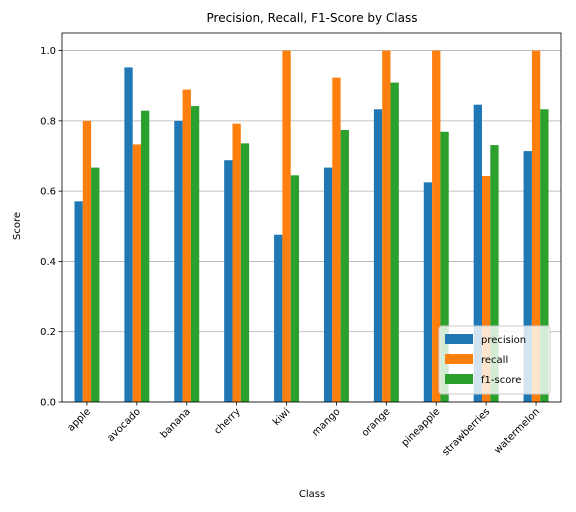 This screenshot has height=512, width=576. I want to click on bar-recall-cherry, so click(236, 262).